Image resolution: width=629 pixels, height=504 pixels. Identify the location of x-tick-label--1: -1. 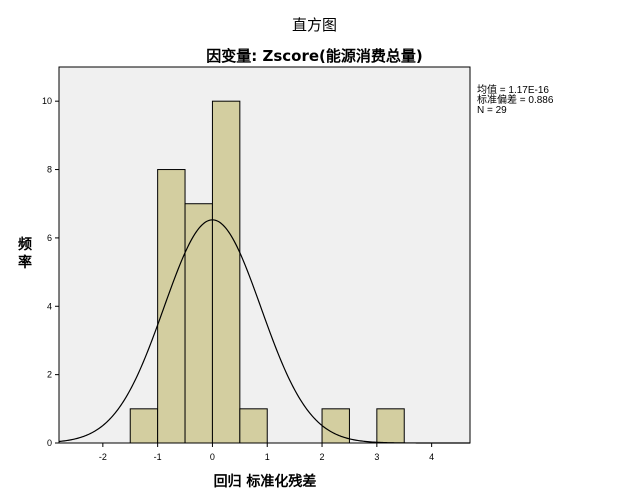
(158, 457).